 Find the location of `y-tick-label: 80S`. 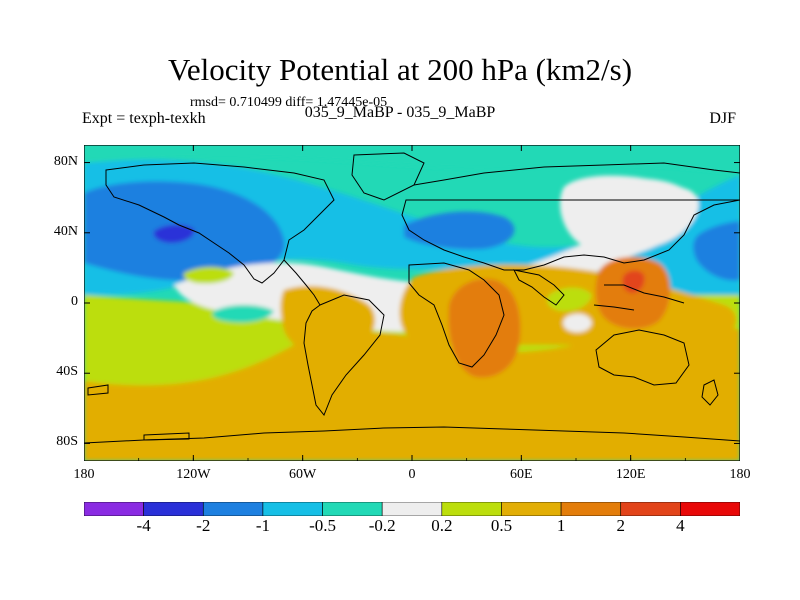

y-tick-label: 80S is located at coordinates (67, 442).